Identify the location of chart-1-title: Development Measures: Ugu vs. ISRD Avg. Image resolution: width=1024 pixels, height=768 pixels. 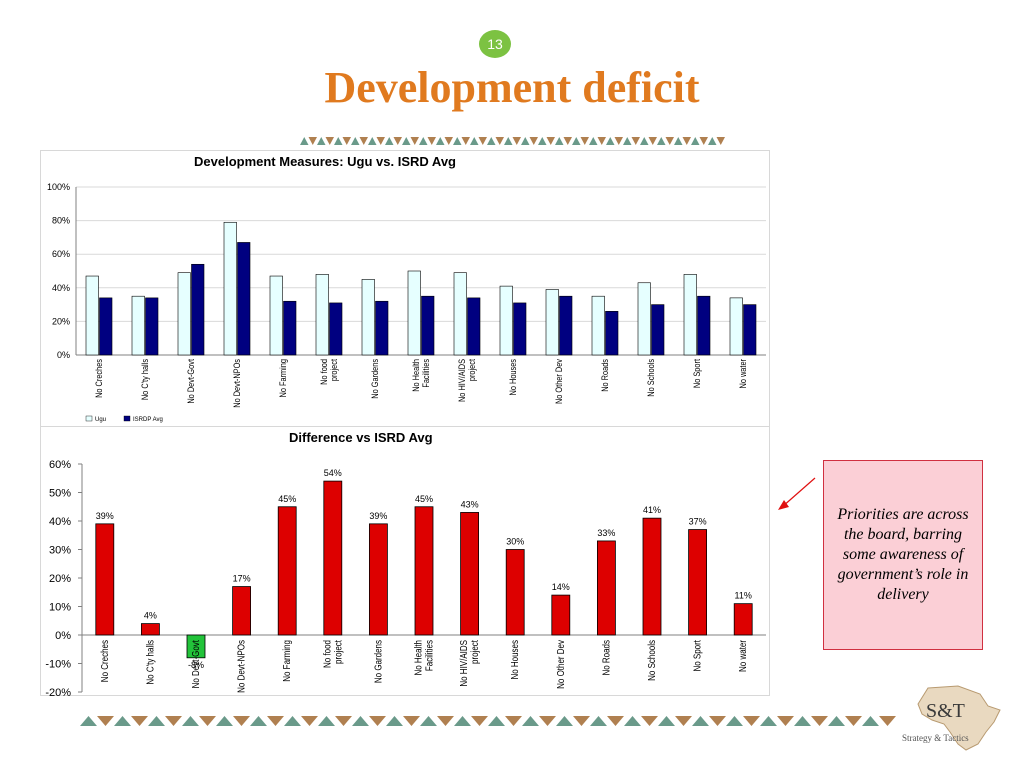
(325, 161).